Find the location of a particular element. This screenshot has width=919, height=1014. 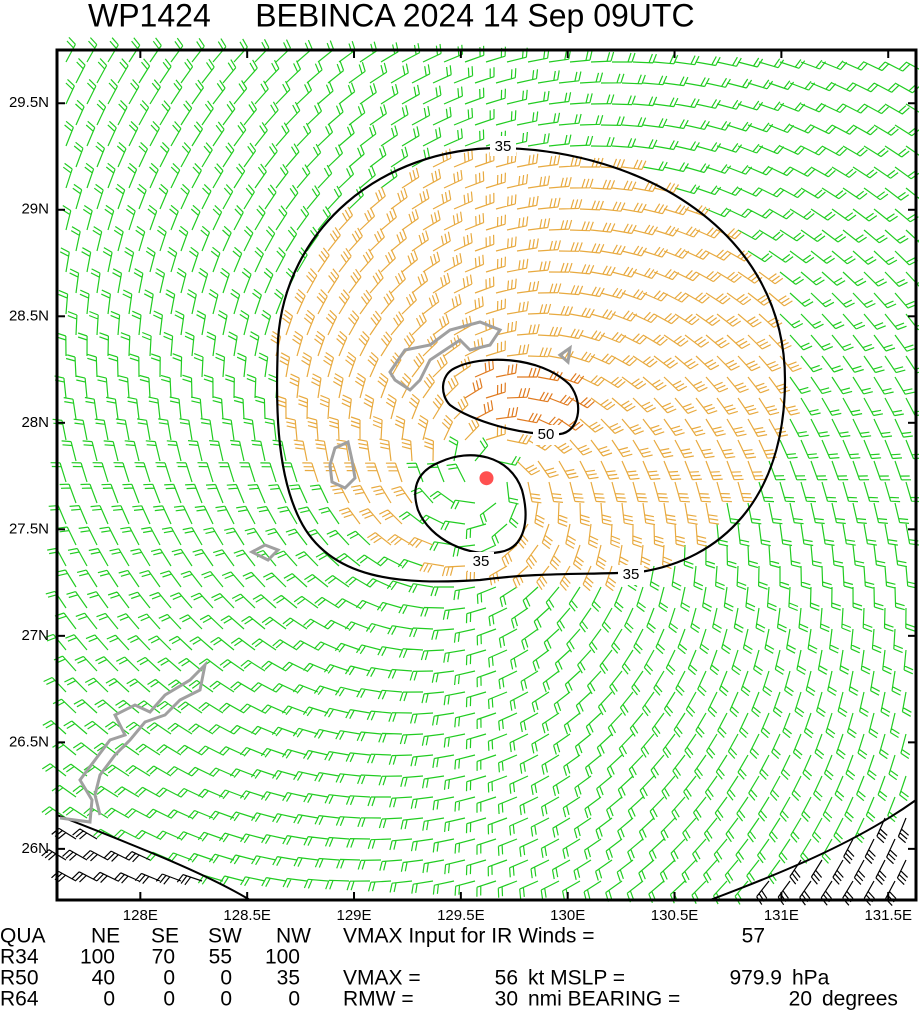

info-label: RMW = is located at coordinates (378, 999).